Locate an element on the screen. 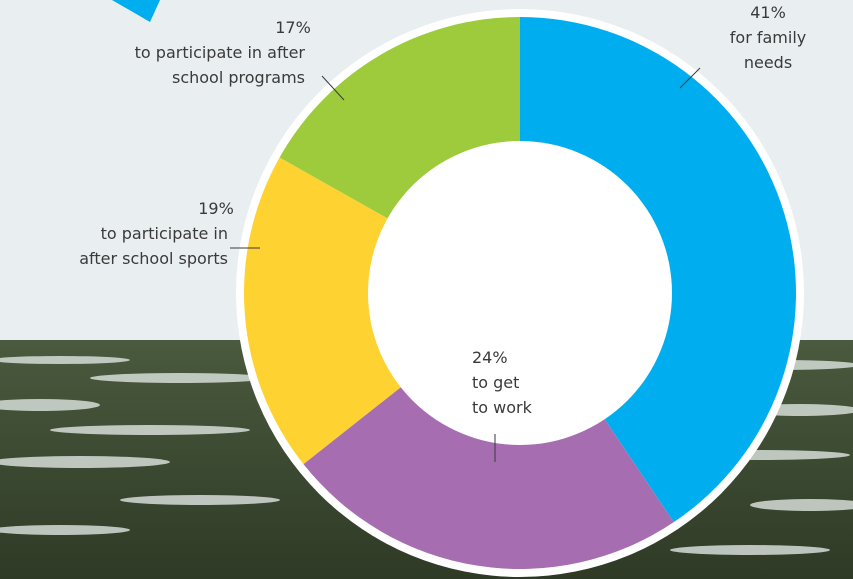 Image resolution: width=853 pixels, height=579 pixels. value-label: 19% is located at coordinates (216, 208).